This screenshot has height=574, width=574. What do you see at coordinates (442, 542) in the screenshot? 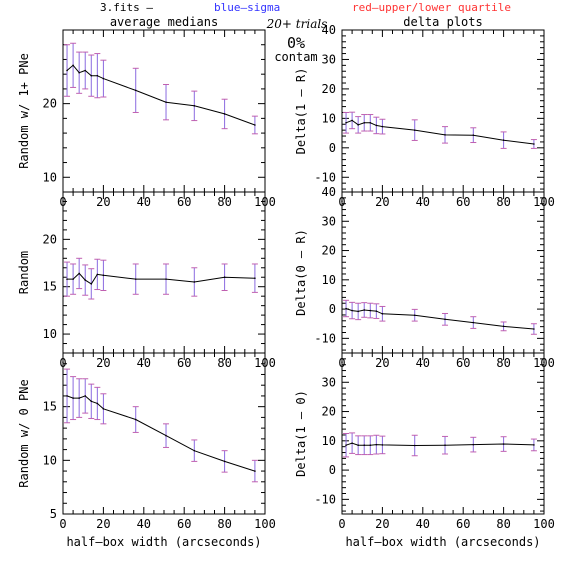
I see `x-axis-label: half–box width (arcseconds)` at bounding box center [442, 542].